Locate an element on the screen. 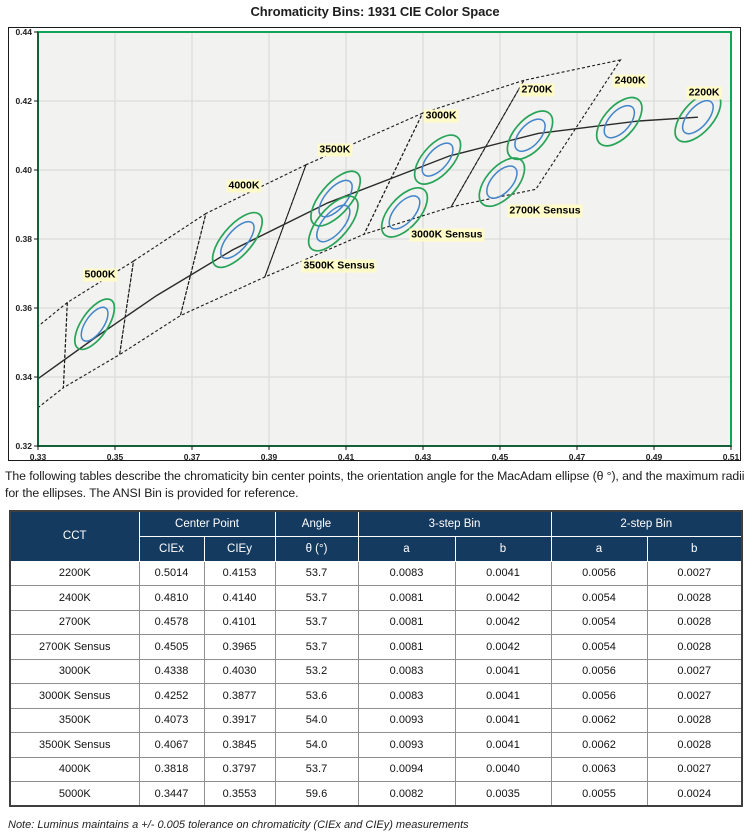 This screenshot has width=750, height=834. header-row-groups: CCT Center Point Angle 3-step Bin 2-step Bin is located at coordinates (376, 536).